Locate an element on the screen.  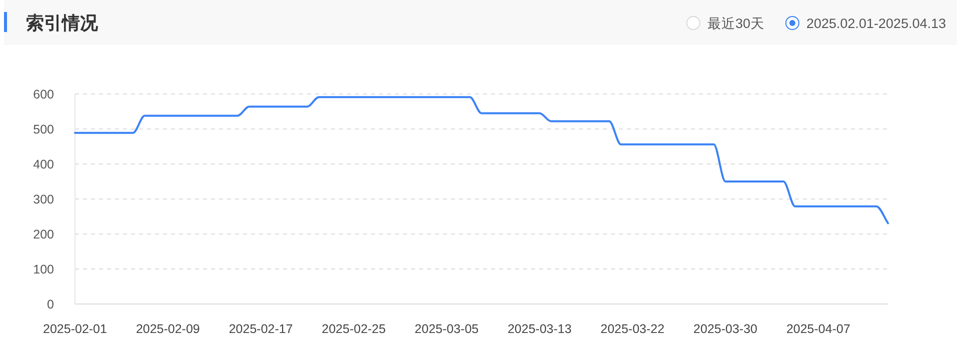
x-tick-label: 2025-02-17 is located at coordinates (260, 329).